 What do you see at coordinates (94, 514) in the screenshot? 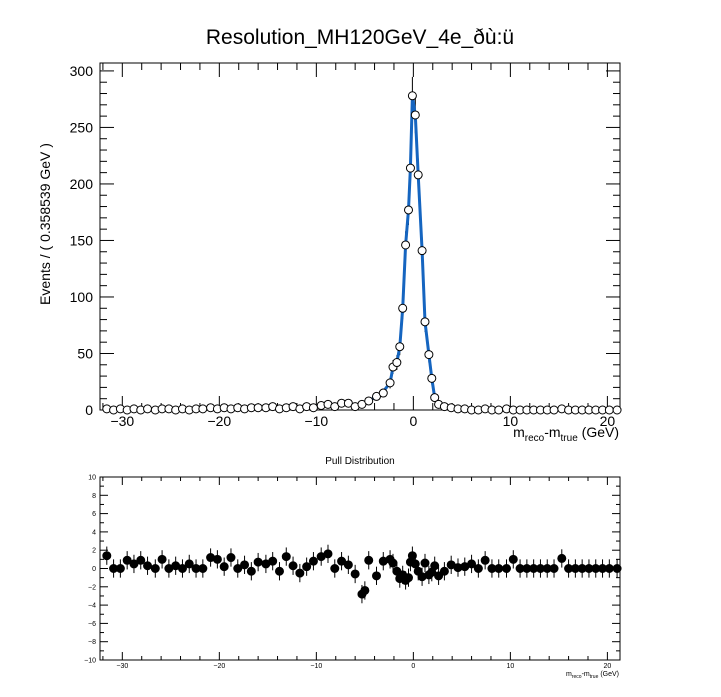
I see `pull-y-tick-label: 6` at bounding box center [94, 514].